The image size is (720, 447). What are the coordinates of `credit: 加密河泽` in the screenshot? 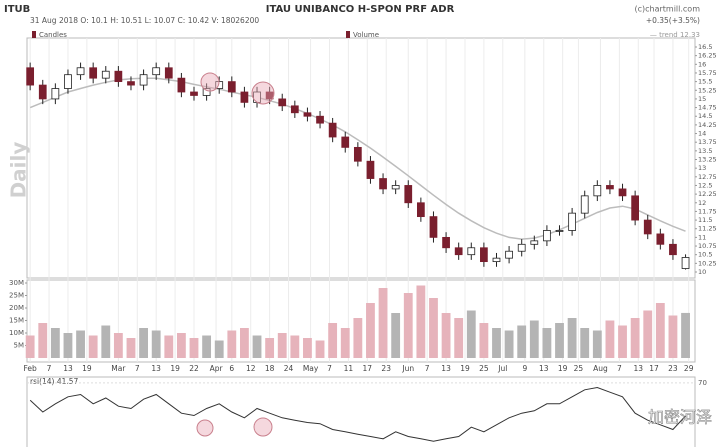 It's located at (680, 417).